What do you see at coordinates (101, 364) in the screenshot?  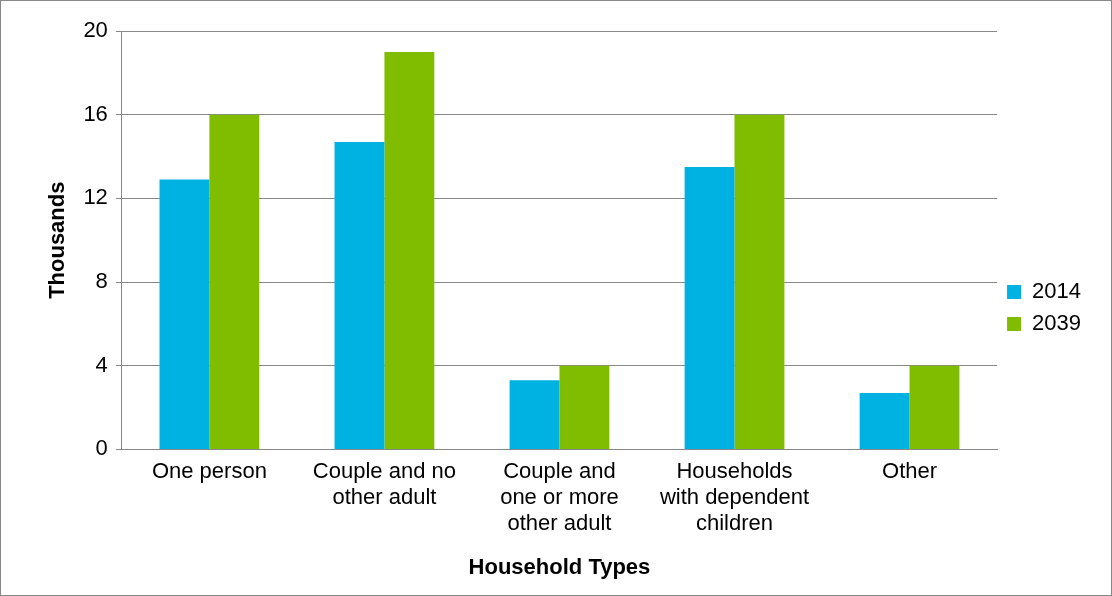 I see `y-tick-label: 4` at bounding box center [101, 364].